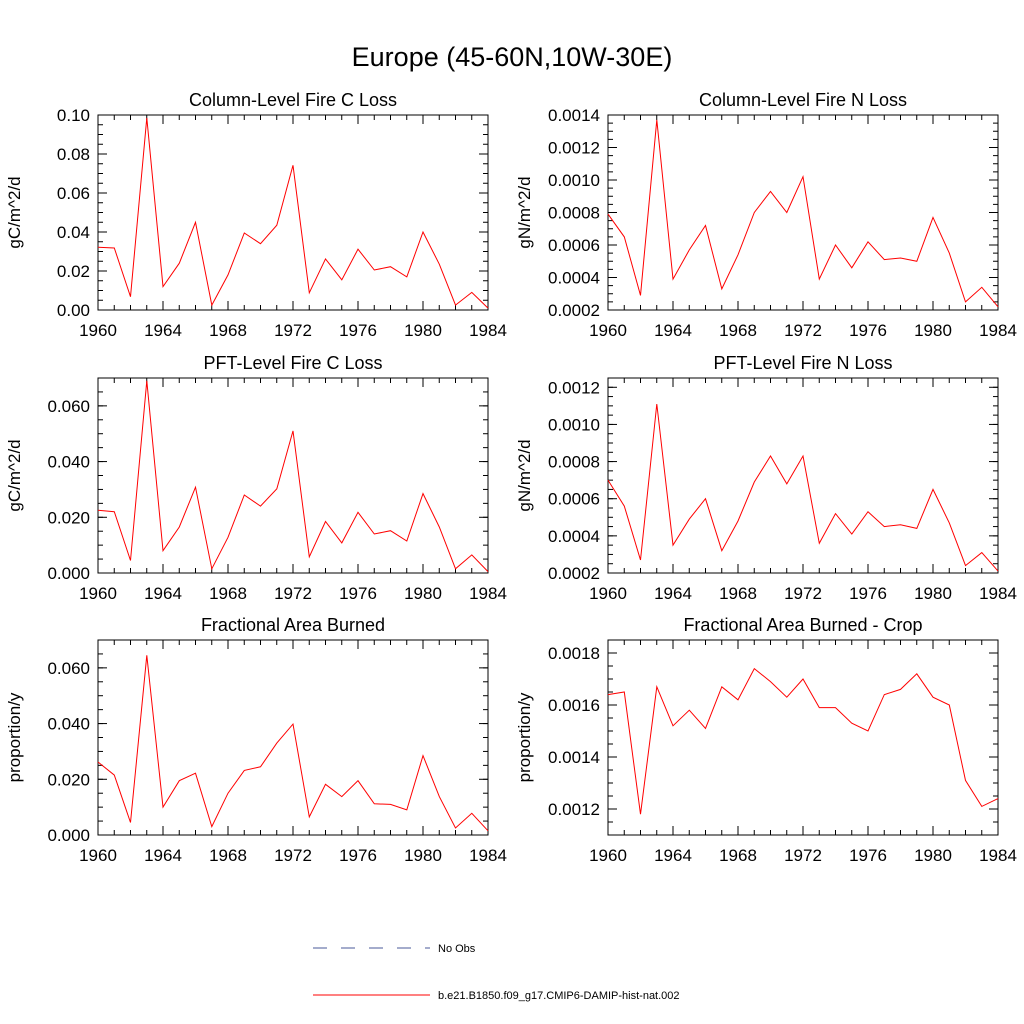  Describe the element at coordinates (574, 705) in the screenshot. I see `y-tick-label: 0.0016` at that location.